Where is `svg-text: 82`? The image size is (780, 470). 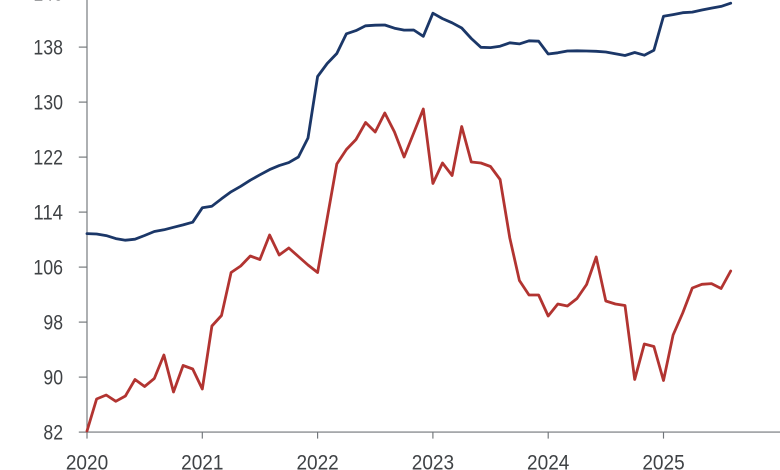
svg-text: 82 is located at coordinates (53, 432).